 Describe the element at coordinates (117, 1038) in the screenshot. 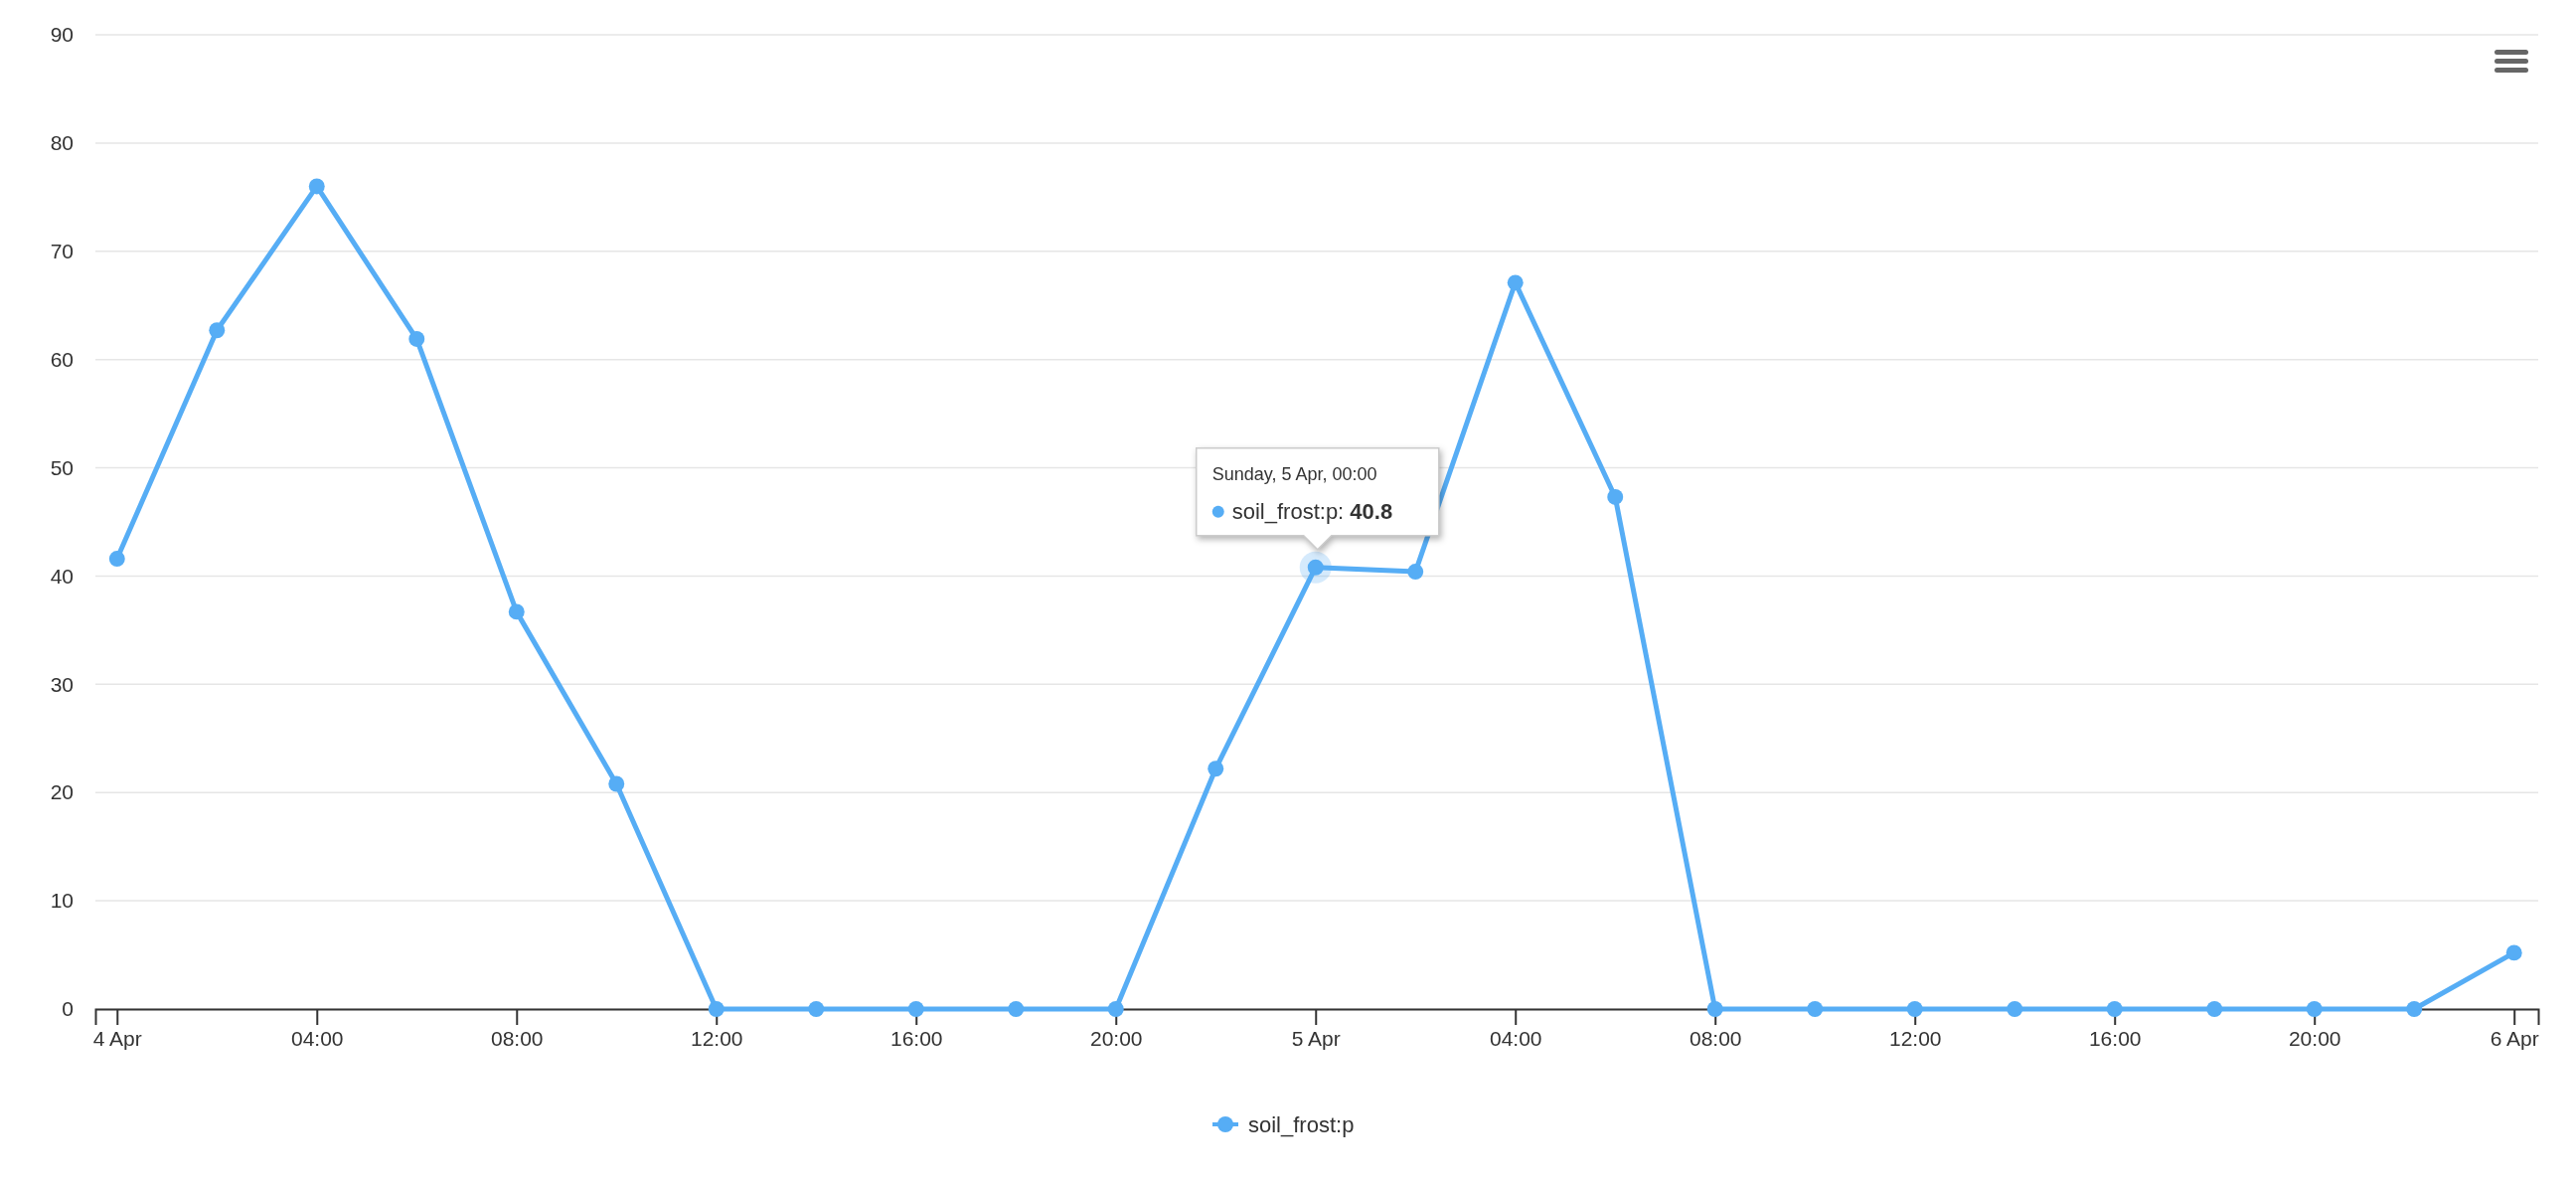

I see `x-tick-label: 4 Apr` at that location.